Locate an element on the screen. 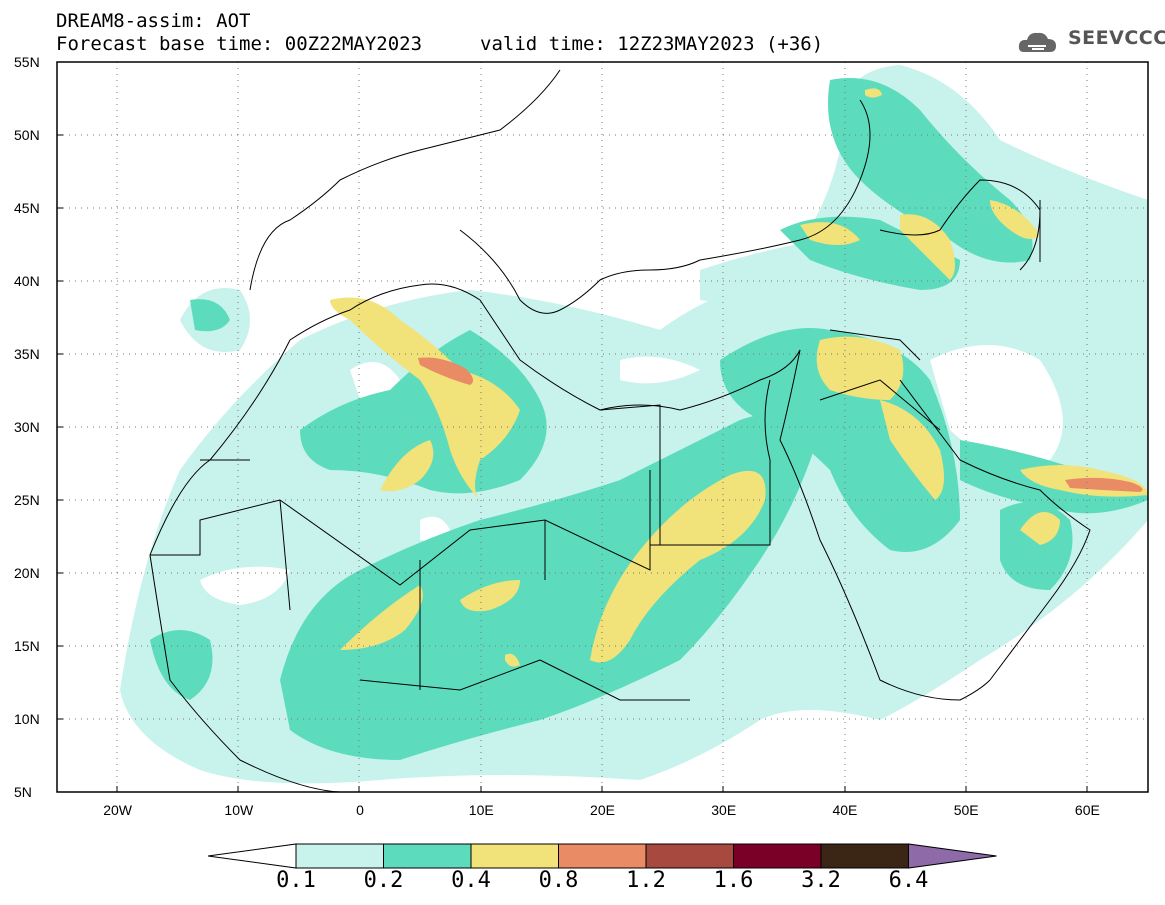  lat-tick-label: 30N is located at coordinates (27, 427).